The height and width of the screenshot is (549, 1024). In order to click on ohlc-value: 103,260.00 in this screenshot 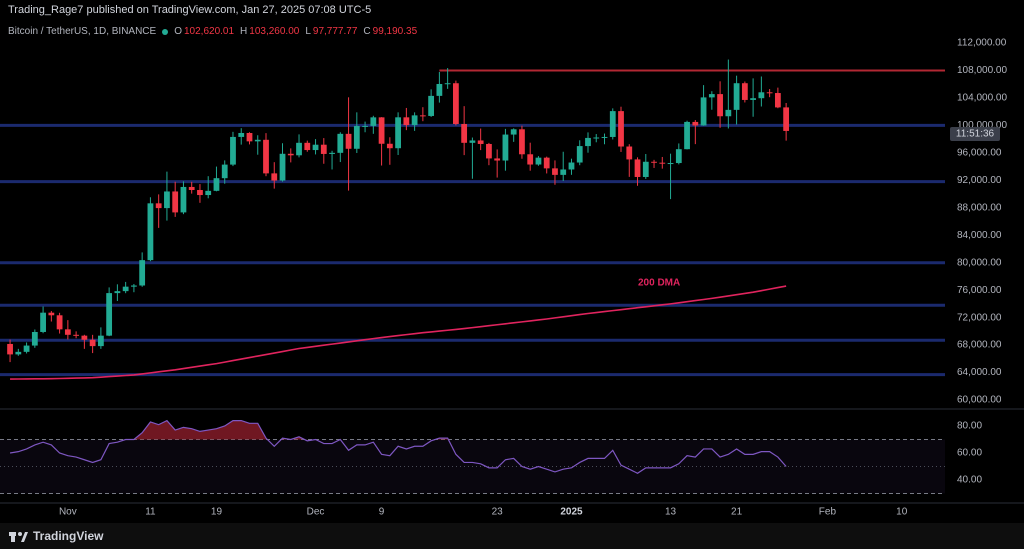, I will do `click(274, 31)`.